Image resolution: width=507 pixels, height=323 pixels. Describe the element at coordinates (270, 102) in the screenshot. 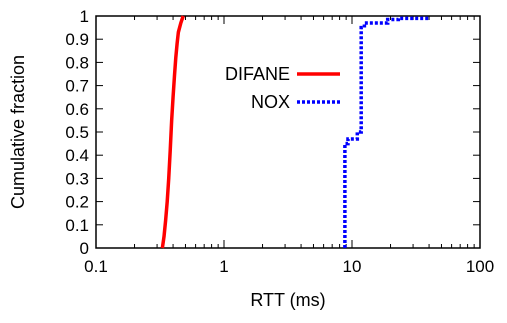

I see `legend-label: NOX` at that location.